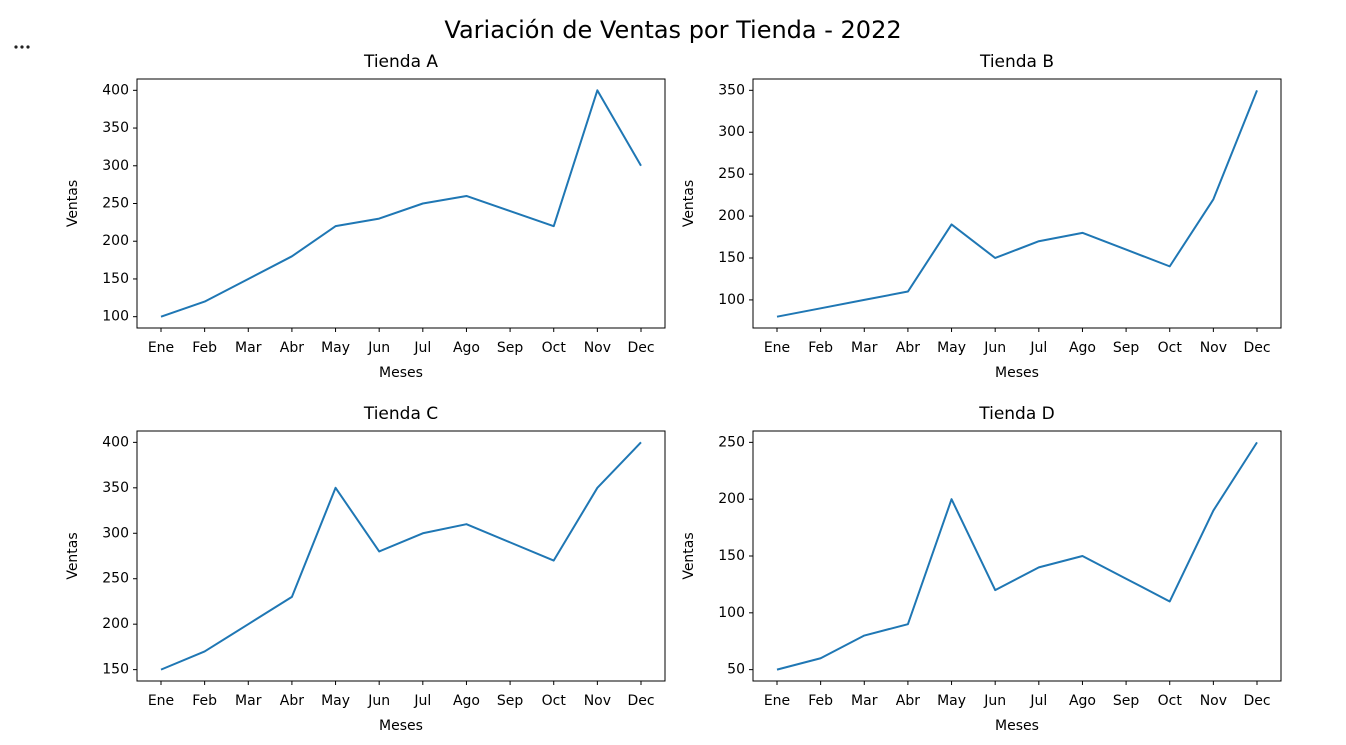 The image size is (1346, 745). I want to click on y-tick-label: 50, so click(736, 670).